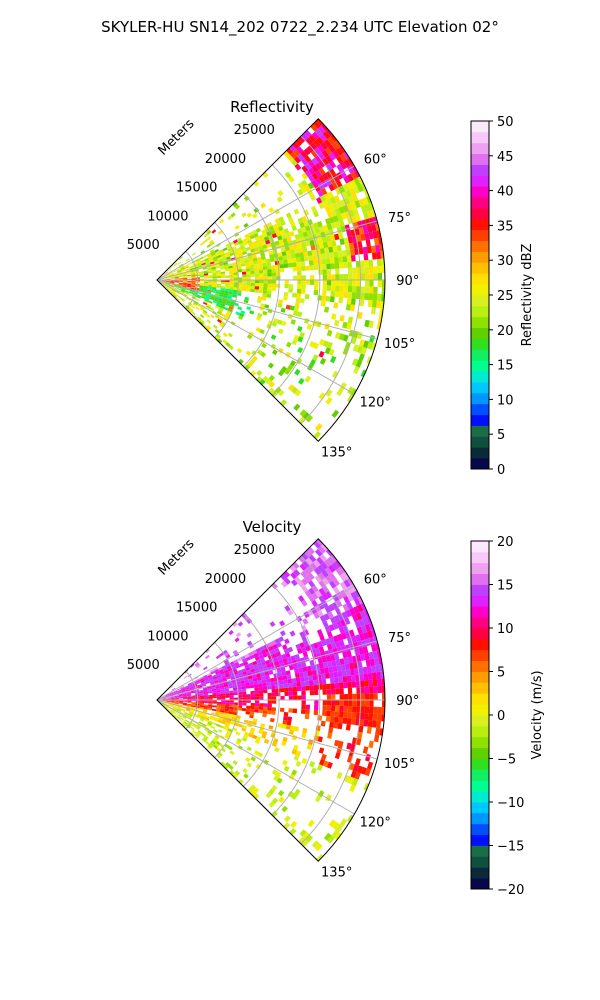 This screenshot has height=1000, width=600. Describe the element at coordinates (505, 261) in the screenshot. I see `colorbar-tick-label: 30` at that location.